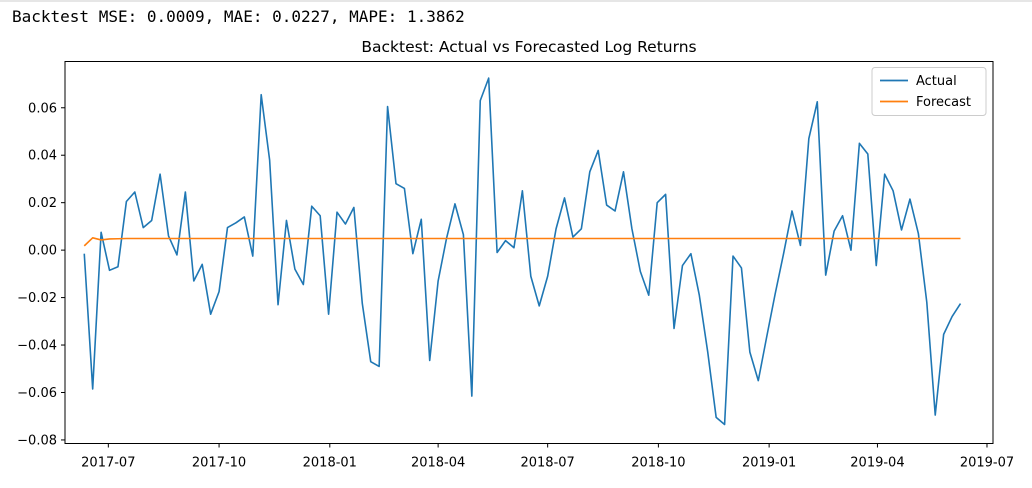 The width and height of the screenshot is (1032, 488). What do you see at coordinates (522, 241) in the screenshot?
I see `series-line-forecast` at bounding box center [522, 241].